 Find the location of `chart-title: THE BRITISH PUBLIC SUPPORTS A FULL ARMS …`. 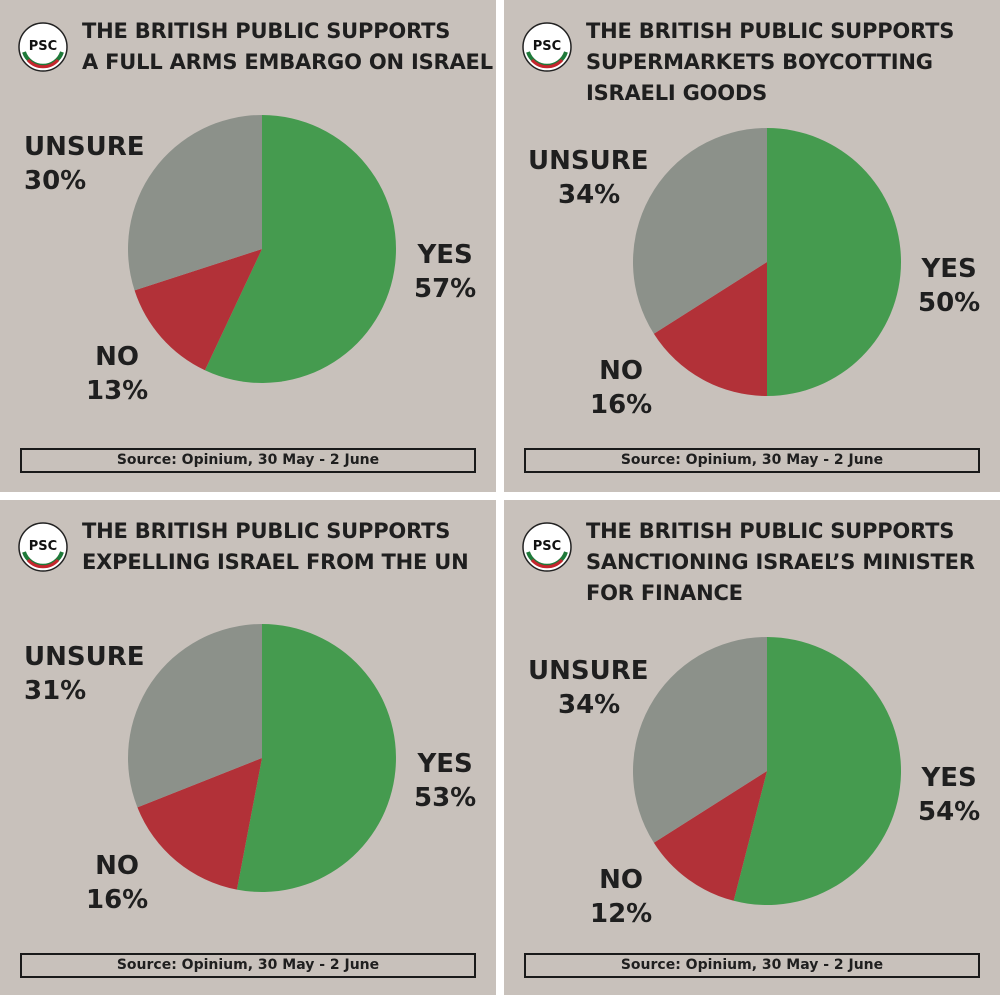

chart-title: THE BRITISH PUBLIC SUPPORTS A FULL ARMS … is located at coordinates (287, 47).